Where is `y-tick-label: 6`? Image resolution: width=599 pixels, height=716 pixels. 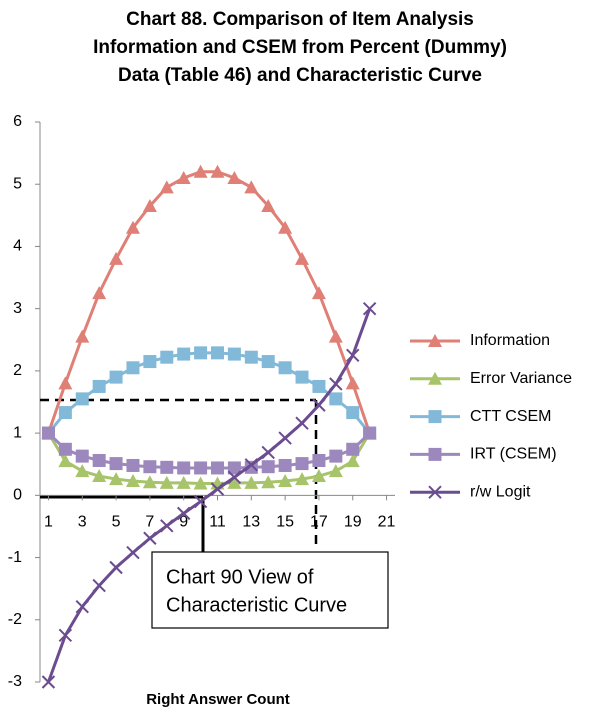 y-tick-label: 6 is located at coordinates (17, 121).